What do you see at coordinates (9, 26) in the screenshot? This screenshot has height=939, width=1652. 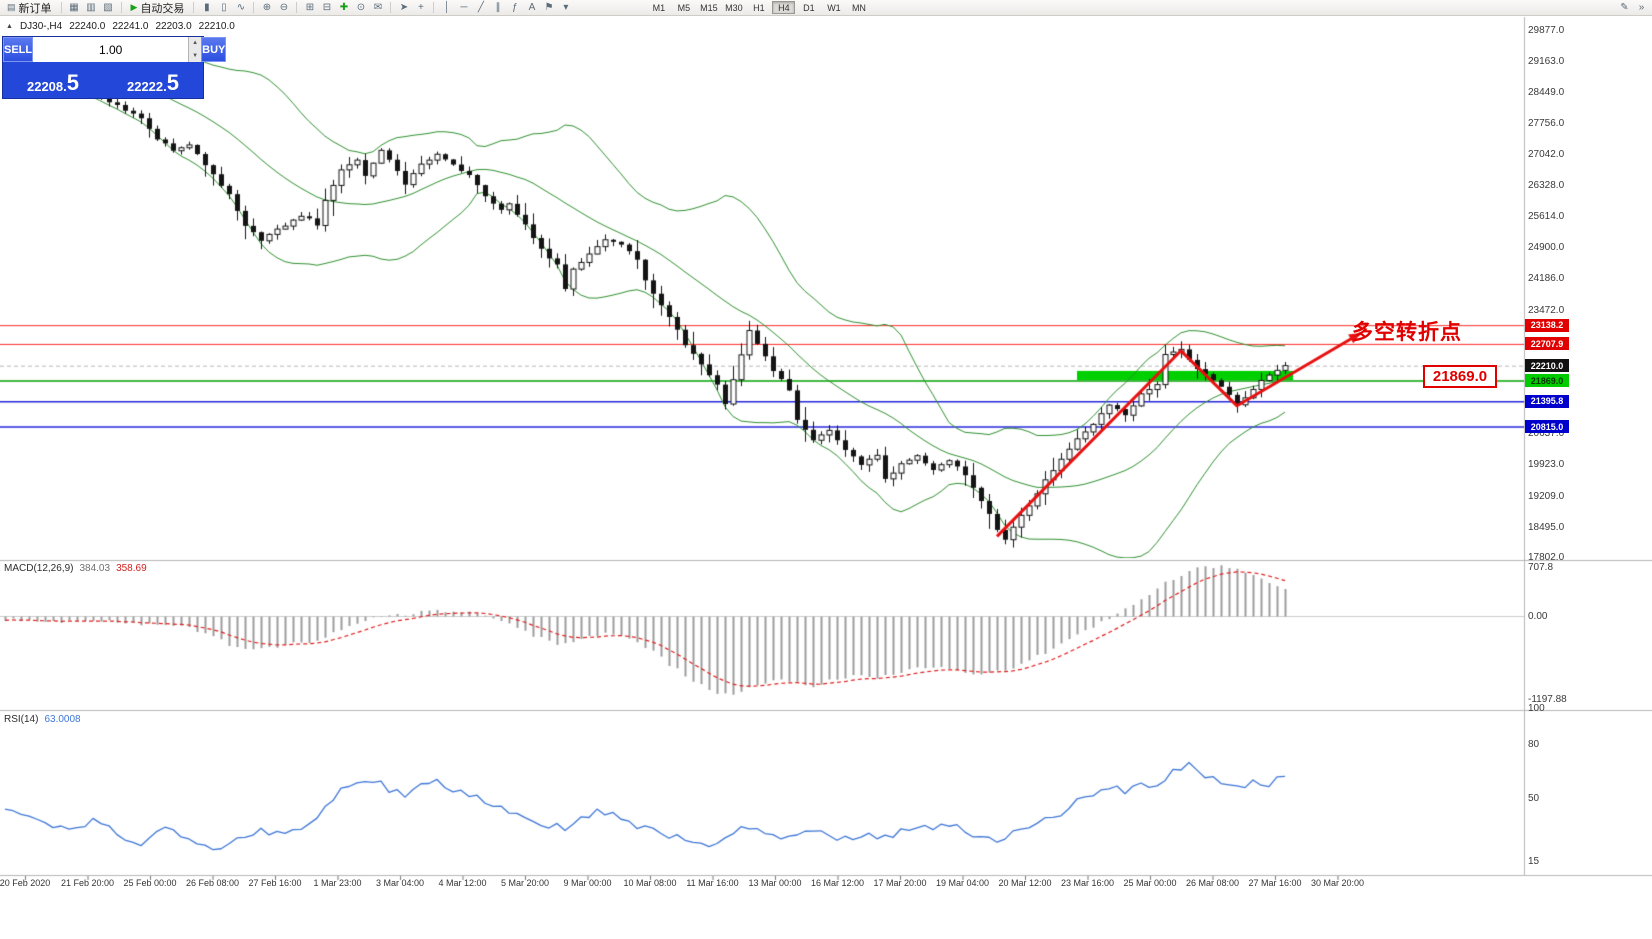 I see `collapse-icon: ▲` at bounding box center [9, 26].